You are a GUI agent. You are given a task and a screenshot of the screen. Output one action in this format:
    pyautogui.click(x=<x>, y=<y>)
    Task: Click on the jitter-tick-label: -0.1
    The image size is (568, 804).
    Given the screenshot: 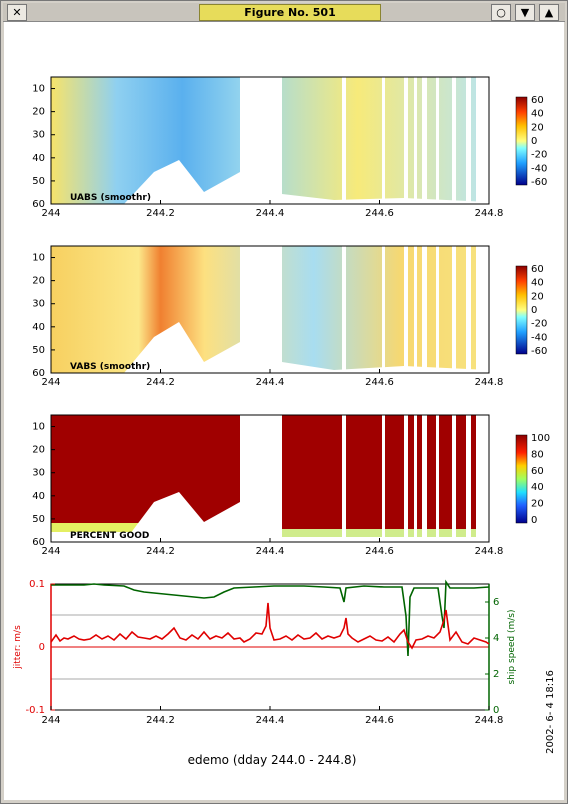 What is the action you would take?
    pyautogui.click(x=35, y=710)
    